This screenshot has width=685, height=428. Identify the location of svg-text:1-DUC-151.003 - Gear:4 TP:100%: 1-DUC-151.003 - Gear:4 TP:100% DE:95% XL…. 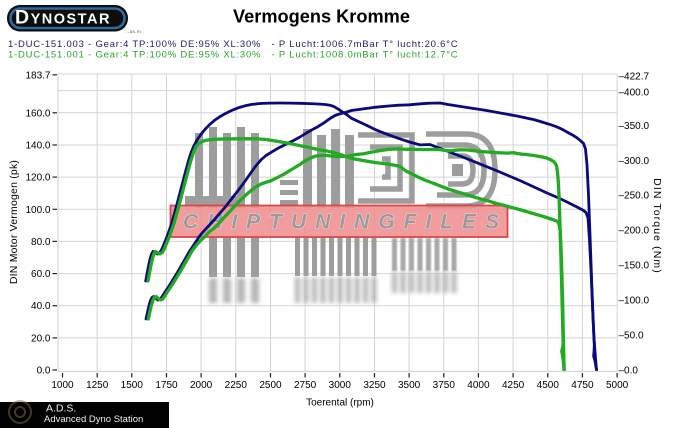
(233, 44).